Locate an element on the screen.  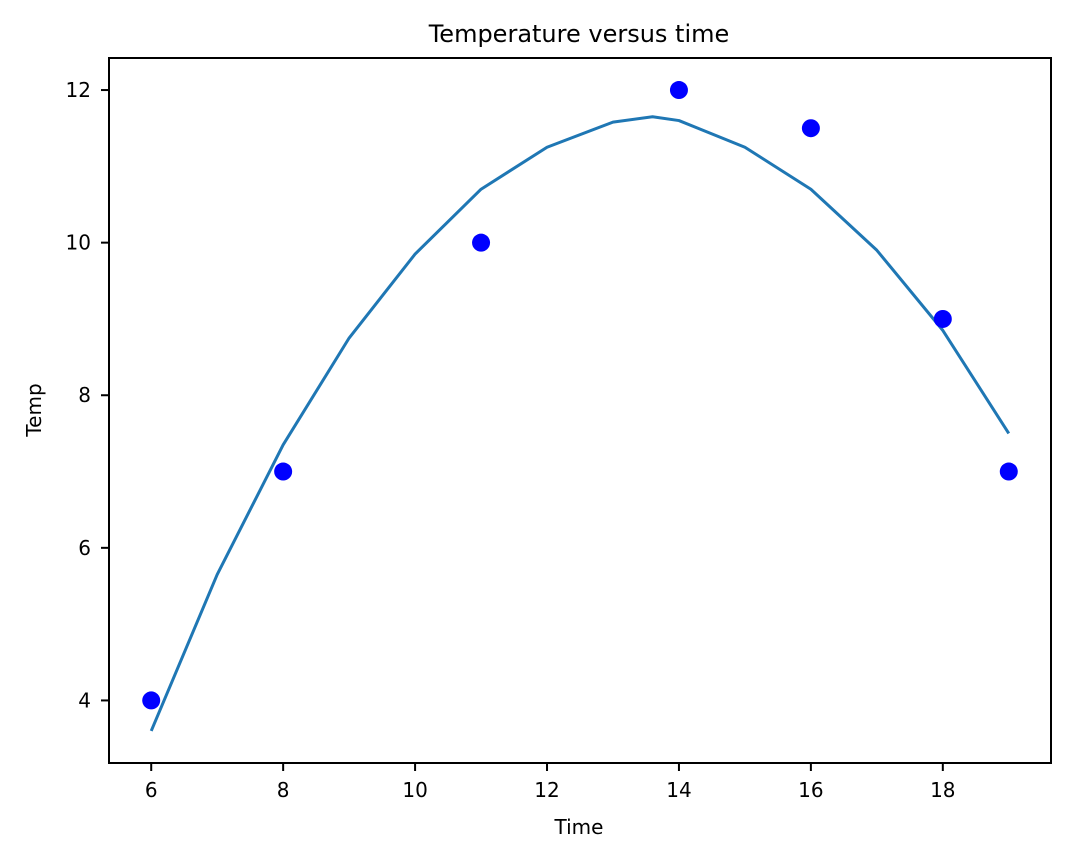
y-tick-label: 4 is located at coordinates (84, 700).